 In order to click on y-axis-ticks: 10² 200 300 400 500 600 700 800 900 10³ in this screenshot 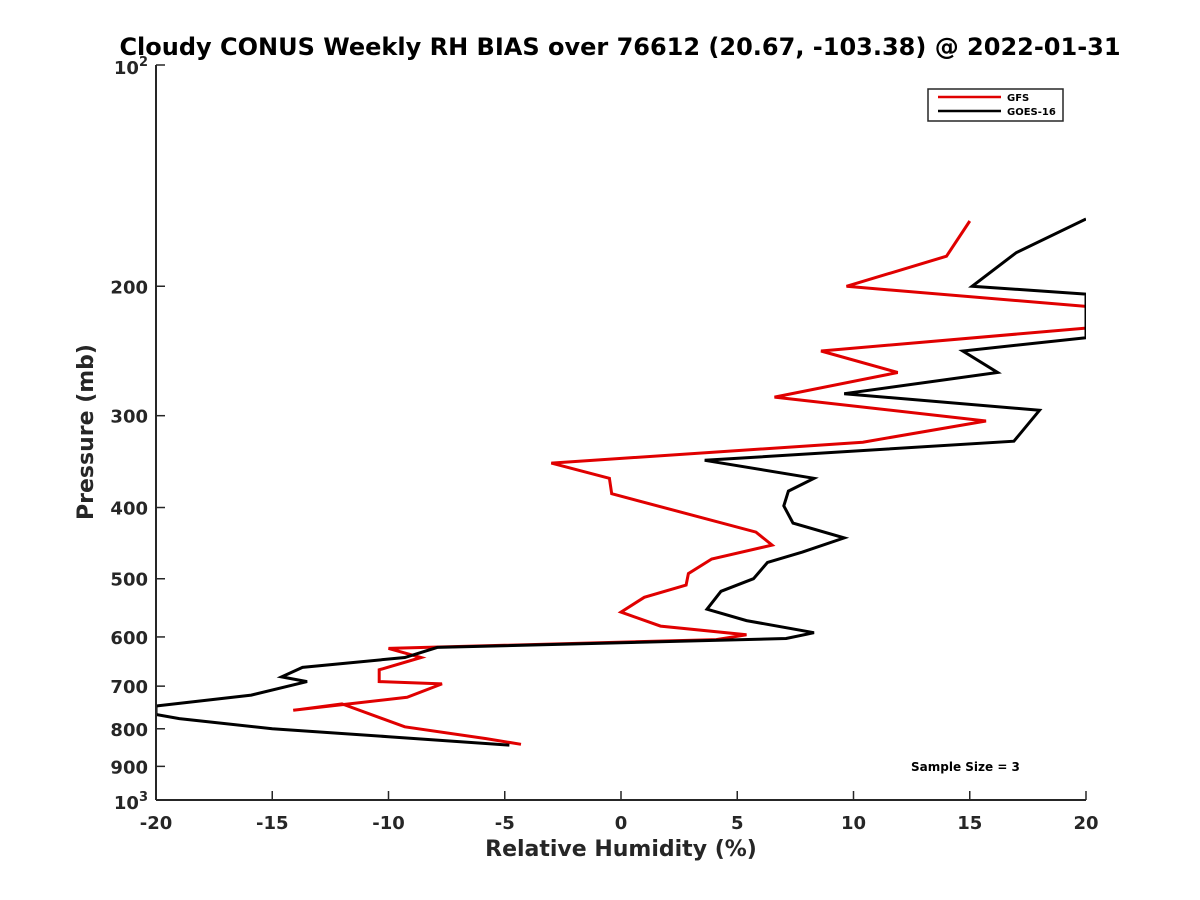, I will do `click(137, 434)`.